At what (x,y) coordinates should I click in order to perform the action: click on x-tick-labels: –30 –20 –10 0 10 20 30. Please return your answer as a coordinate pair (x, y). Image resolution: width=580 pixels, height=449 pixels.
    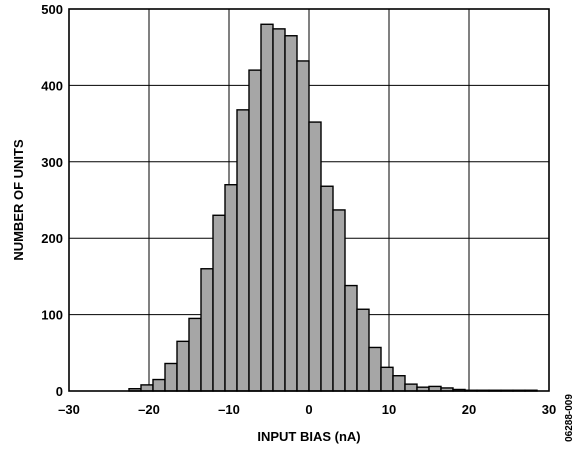
    Looking at the image, I should click on (307, 409).